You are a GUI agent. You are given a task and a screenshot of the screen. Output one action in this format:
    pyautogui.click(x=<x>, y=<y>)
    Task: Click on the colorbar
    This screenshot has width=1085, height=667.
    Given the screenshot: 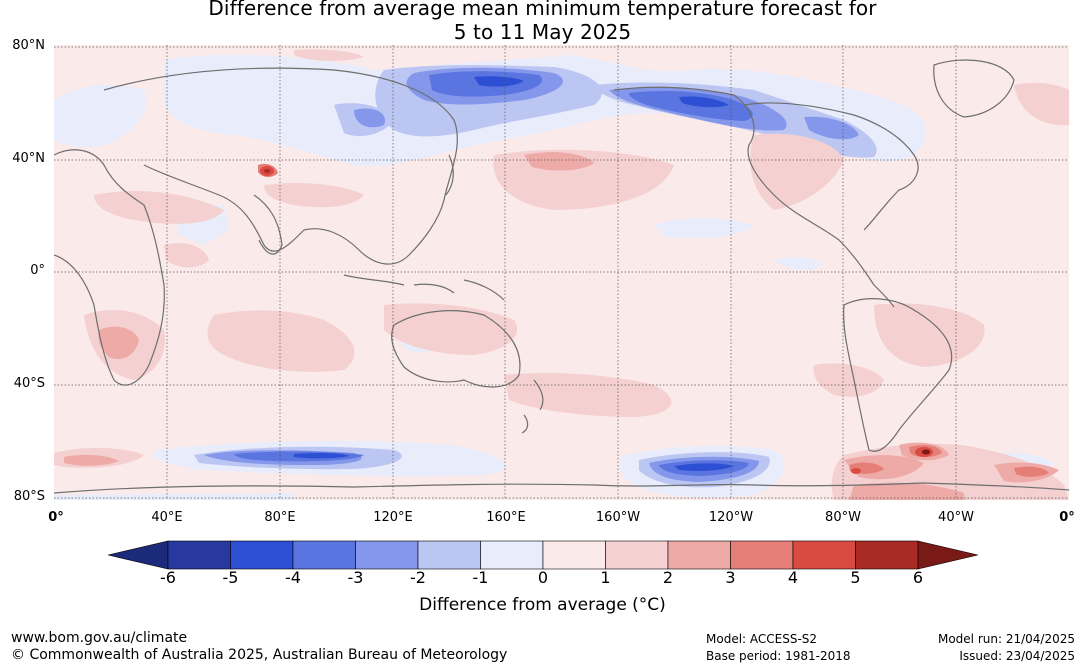 What is the action you would take?
    pyautogui.click(x=543, y=557)
    